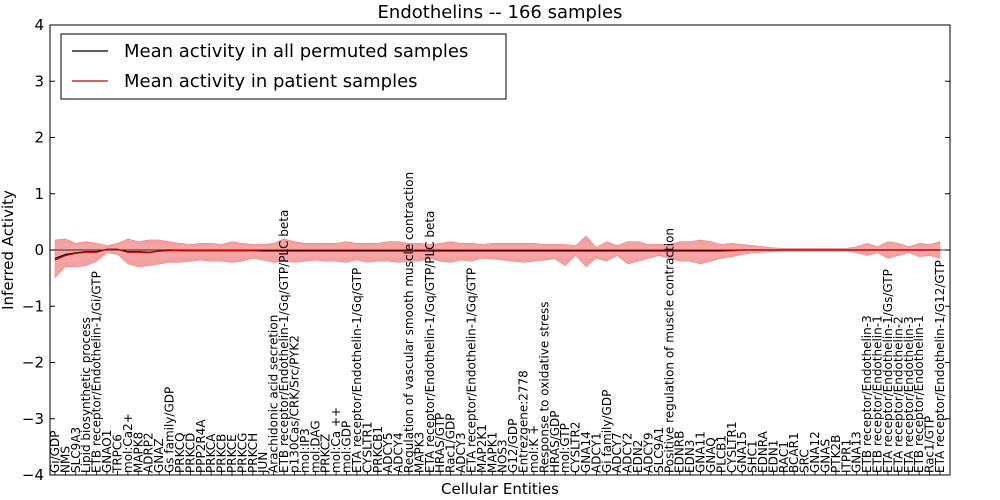 Image resolution: width=1000 pixels, height=500 pixels. What do you see at coordinates (576, 447) in the screenshot?
I see `category-label-50: CYSLTR2` at bounding box center [576, 447].